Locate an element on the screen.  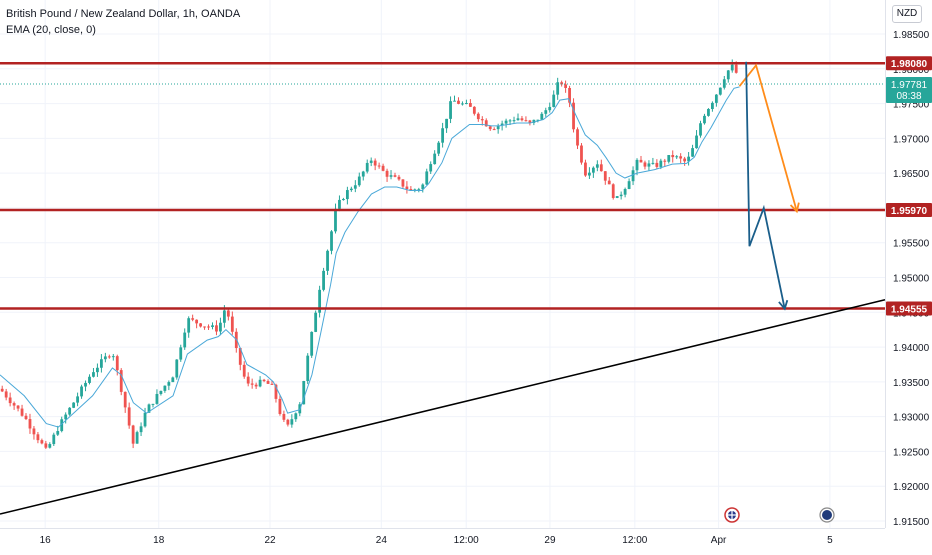
indicator-label: EMA (20, close, 0) is located at coordinates (51, 30).